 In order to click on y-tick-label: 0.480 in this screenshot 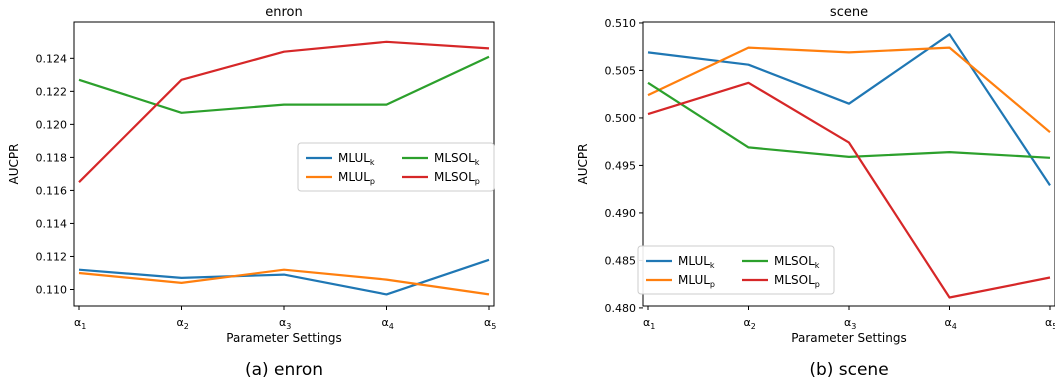, I will do `click(621, 308)`.